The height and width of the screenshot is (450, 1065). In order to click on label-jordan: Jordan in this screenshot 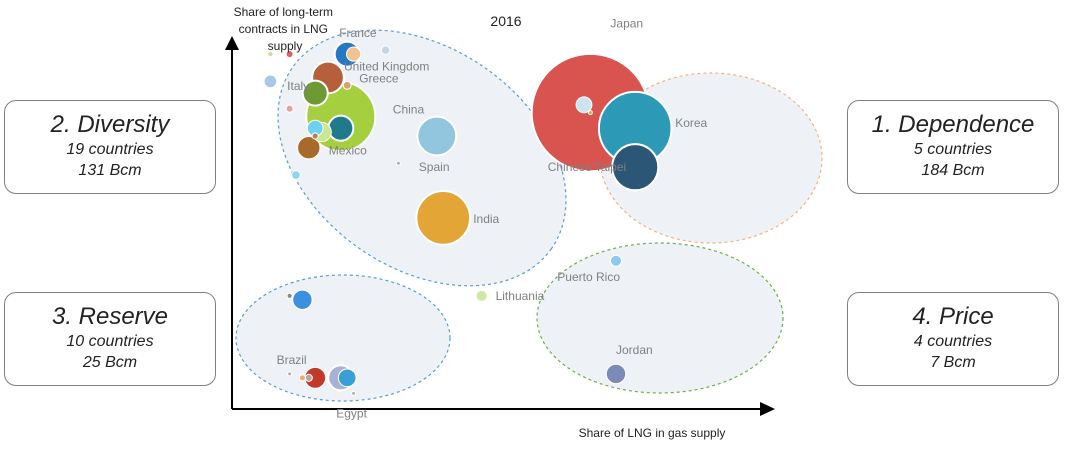, I will do `click(634, 350)`.